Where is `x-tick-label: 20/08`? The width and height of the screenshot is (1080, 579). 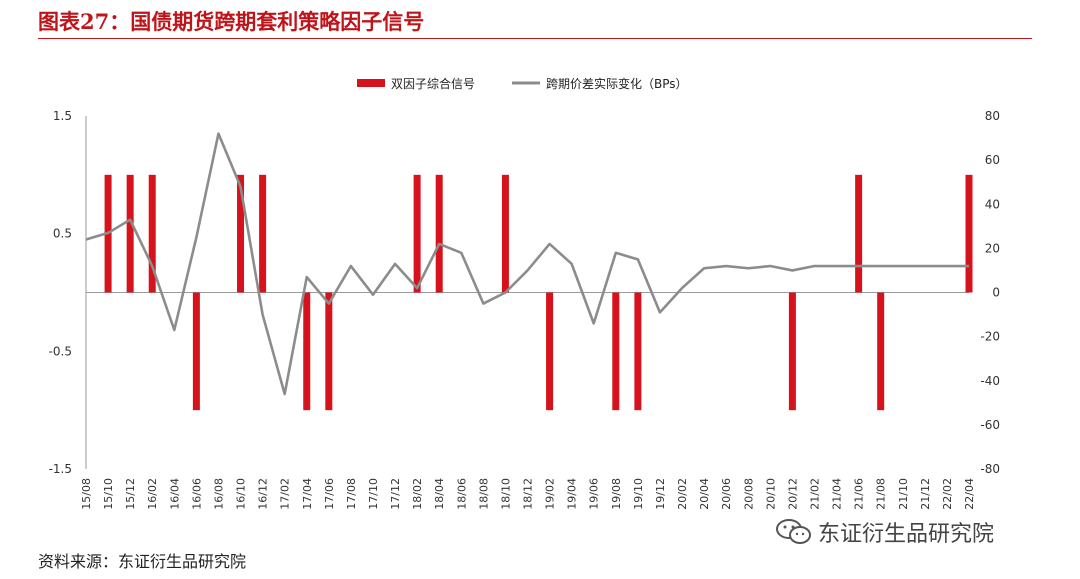
x-tick-label: 20/08 is located at coordinates (748, 494).